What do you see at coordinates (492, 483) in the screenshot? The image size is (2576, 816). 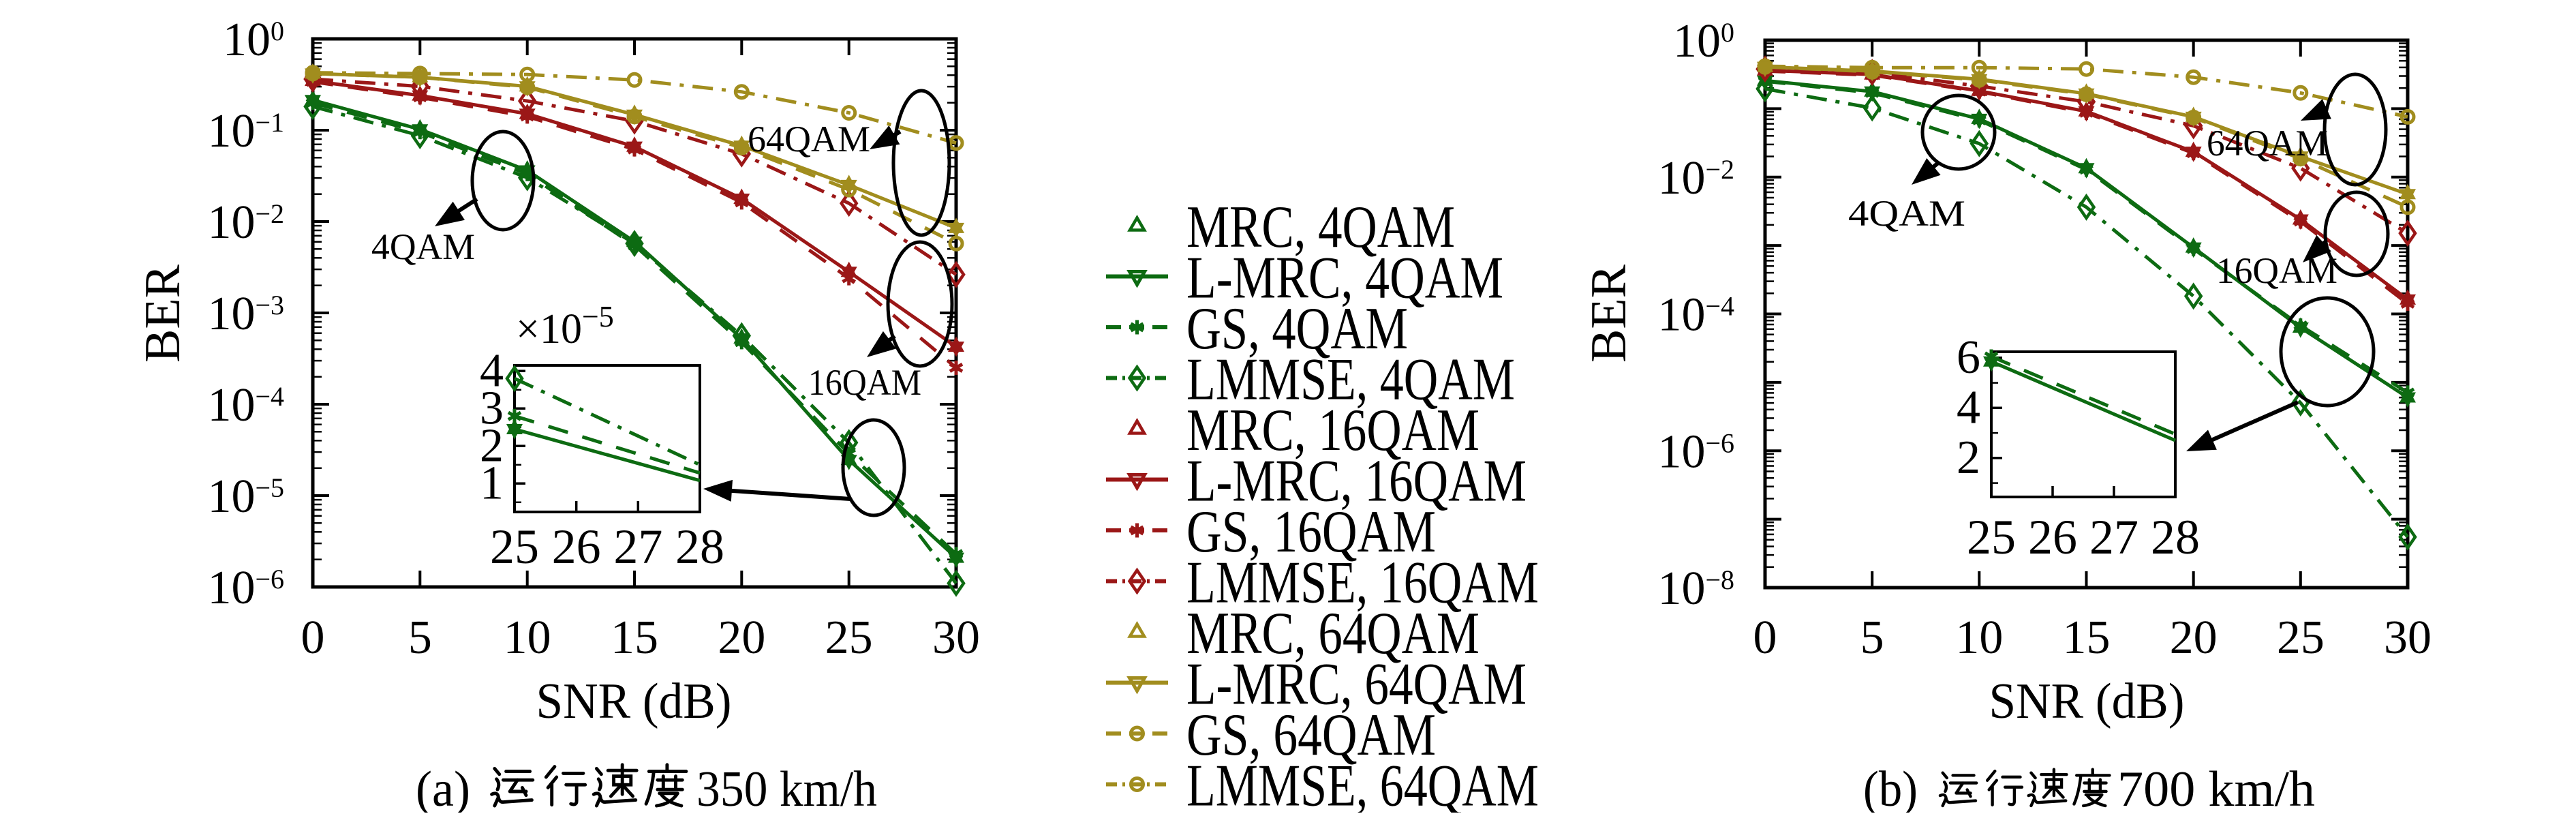 I see `svg-text: 1` at bounding box center [492, 483].